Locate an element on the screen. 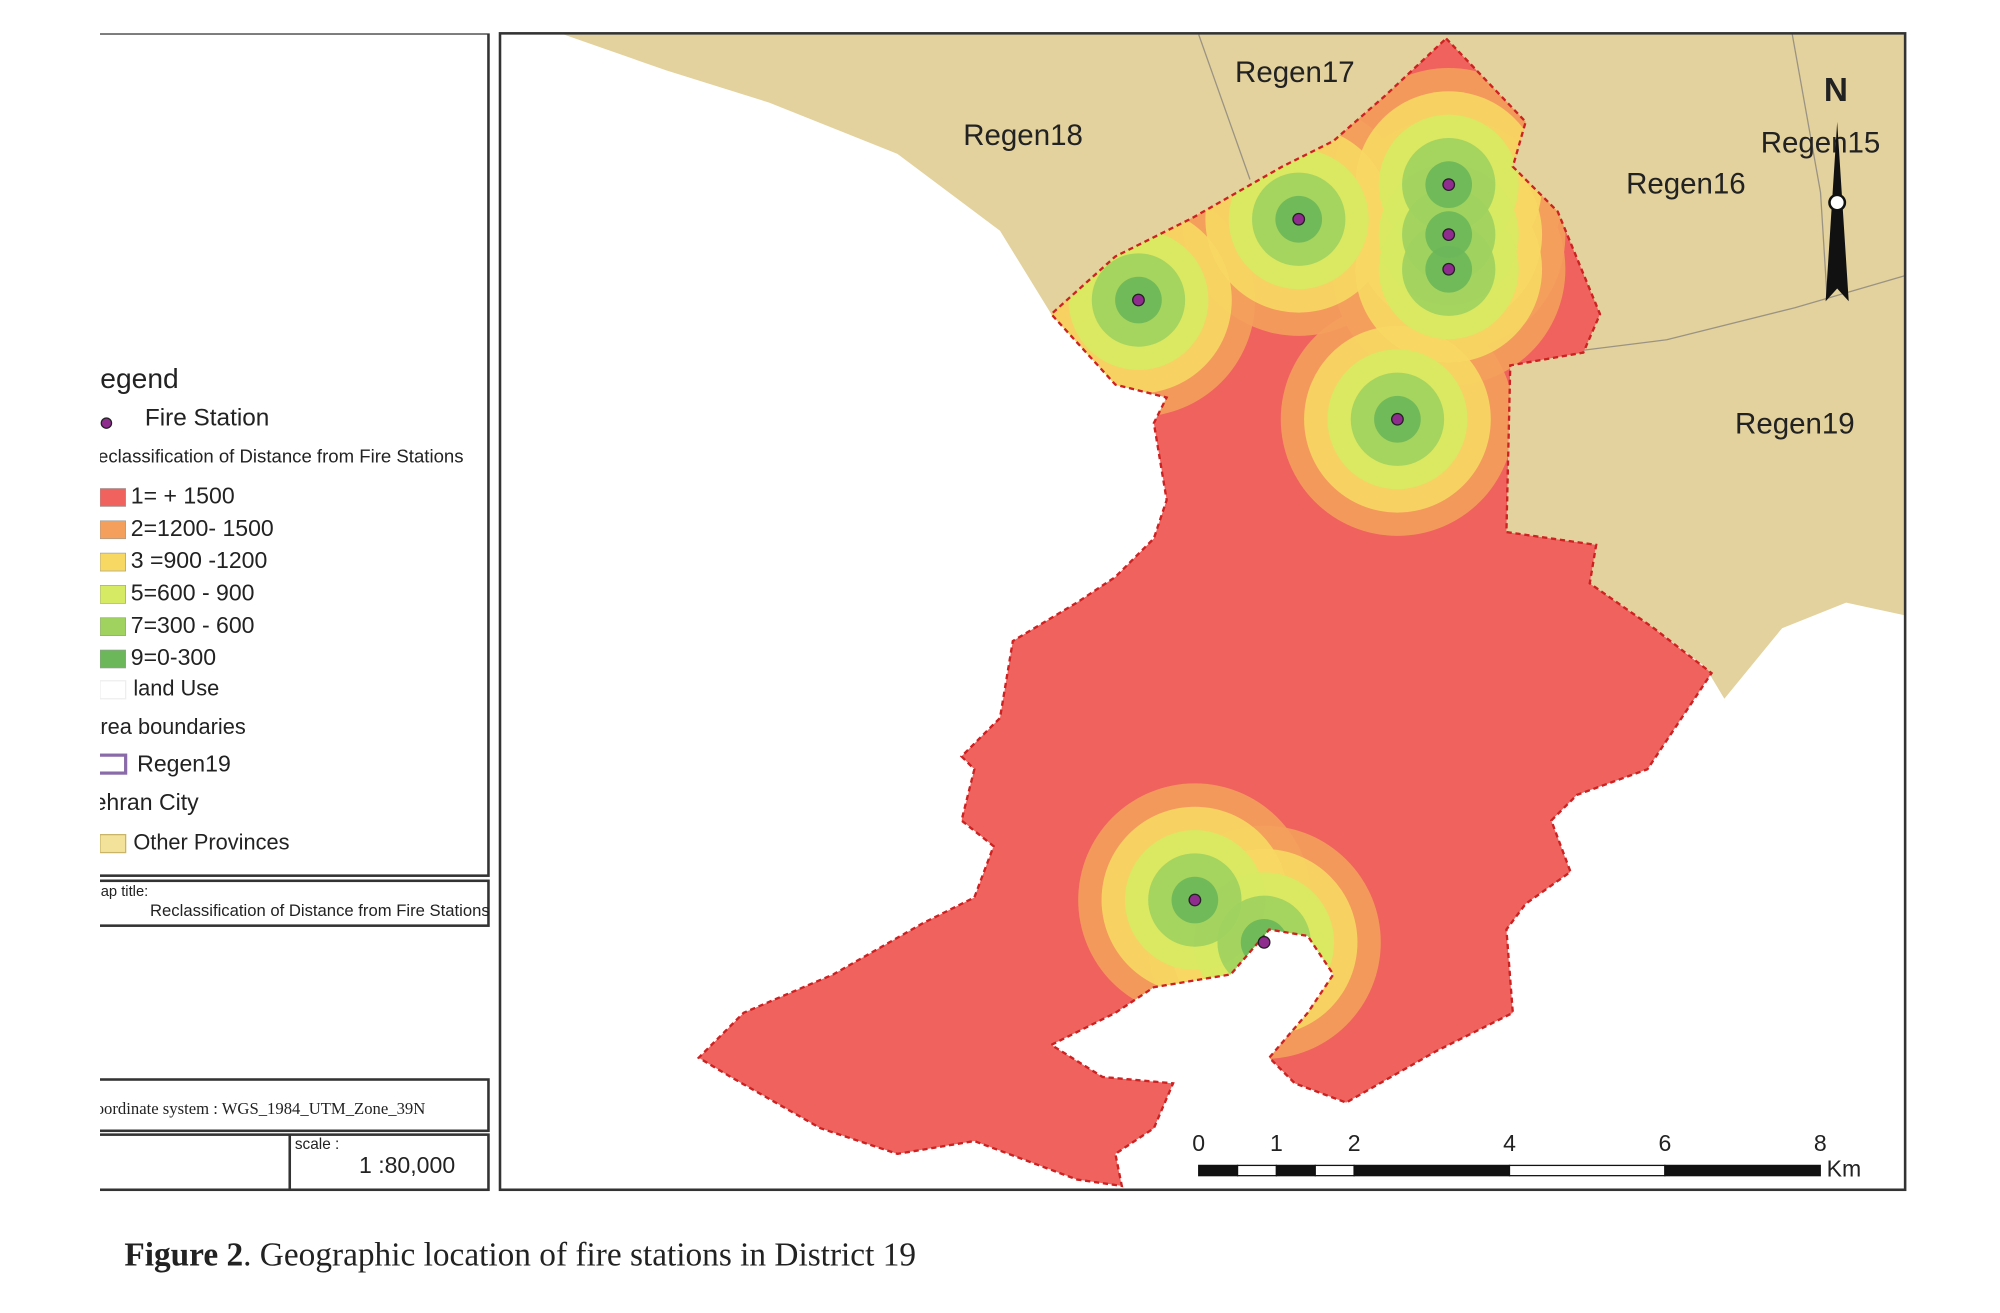 The height and width of the screenshot is (1313, 2000). legend-item: 1= + 1500 is located at coordinates (183, 496).